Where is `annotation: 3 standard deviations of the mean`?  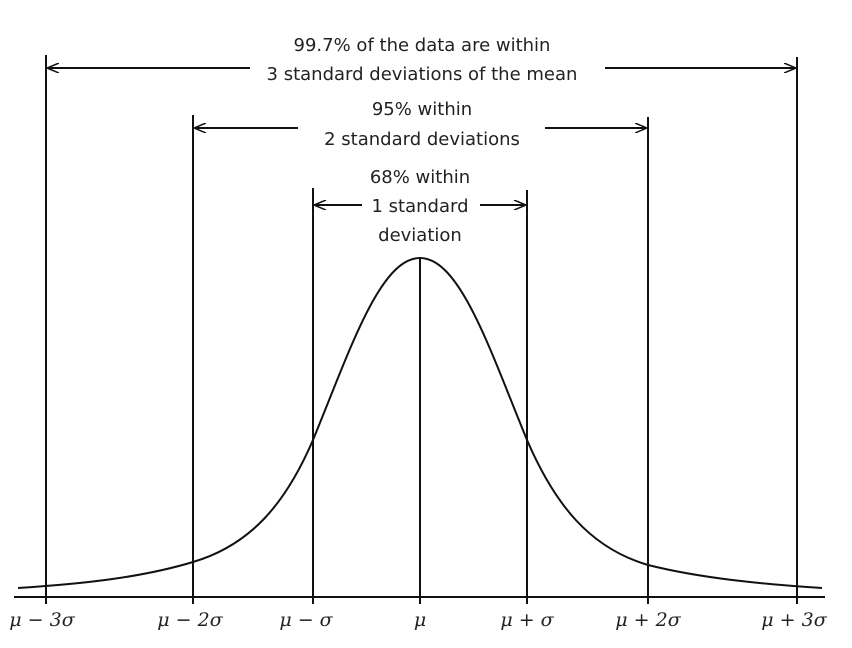
annotation: 3 standard deviations of the mean is located at coordinates (422, 74).